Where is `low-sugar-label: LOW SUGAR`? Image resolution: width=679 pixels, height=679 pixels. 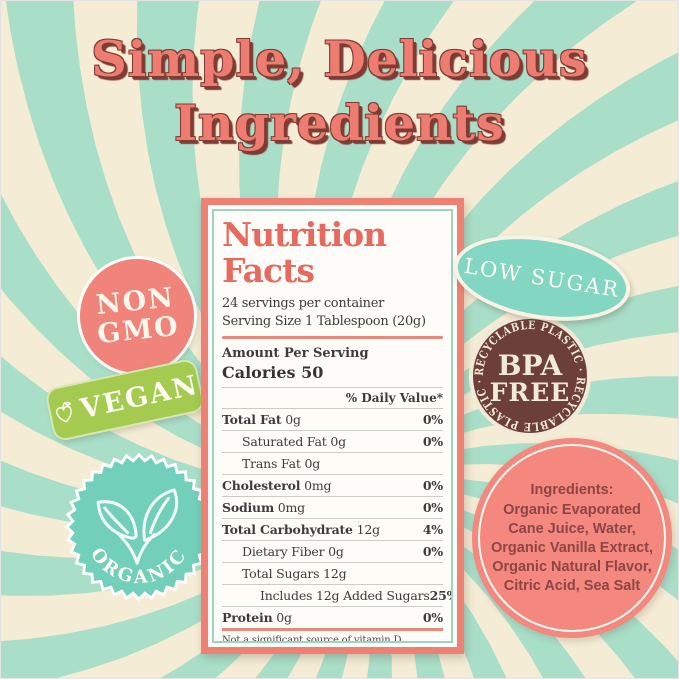 low-sugar-label: LOW SUGAR is located at coordinates (542, 278).